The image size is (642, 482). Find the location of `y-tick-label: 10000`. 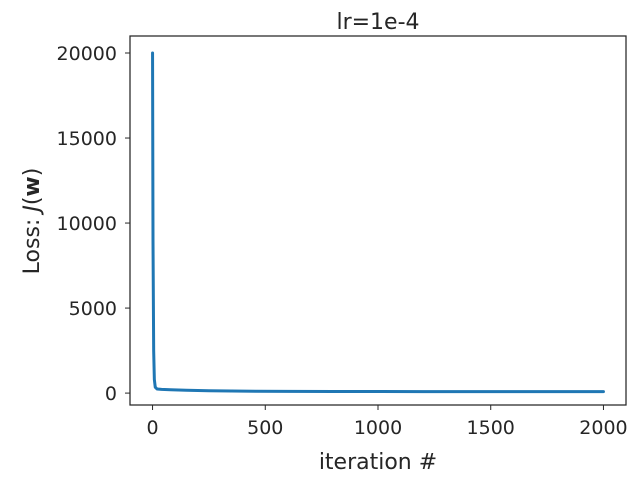

y-tick-label: 10000 is located at coordinates (87, 224).